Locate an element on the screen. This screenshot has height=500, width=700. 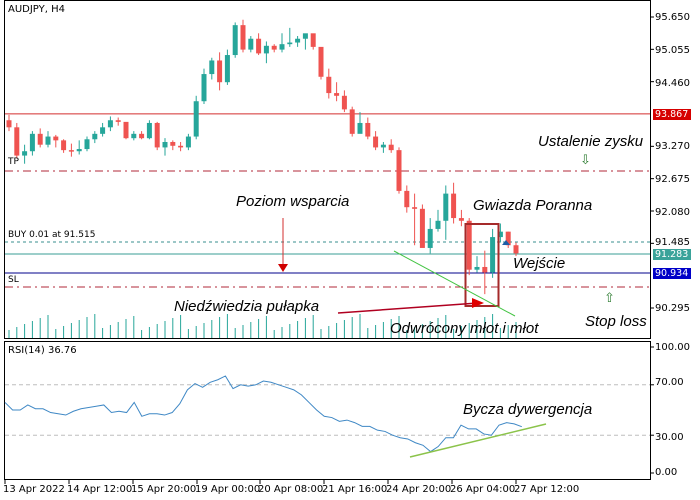
time-tick: 26 Apr 04:00 is located at coordinates (483, 489).